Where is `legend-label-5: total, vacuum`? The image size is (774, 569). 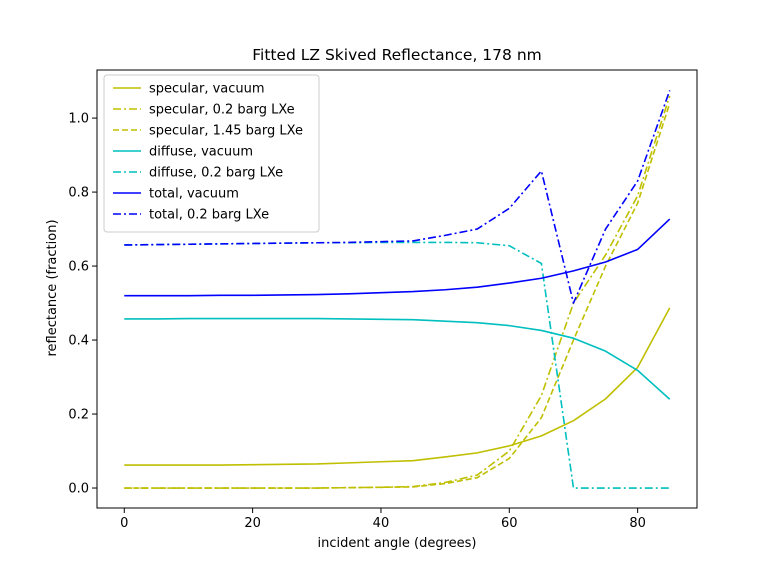 legend-label-5: total, vacuum is located at coordinates (194, 194).